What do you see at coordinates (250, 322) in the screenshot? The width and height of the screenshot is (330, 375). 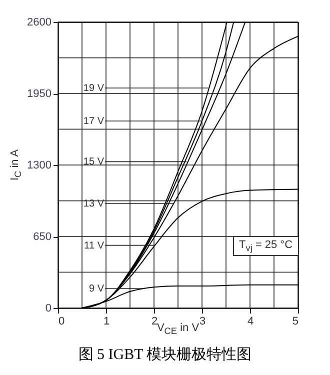 I see `x-tick-label: 4` at bounding box center [250, 322].